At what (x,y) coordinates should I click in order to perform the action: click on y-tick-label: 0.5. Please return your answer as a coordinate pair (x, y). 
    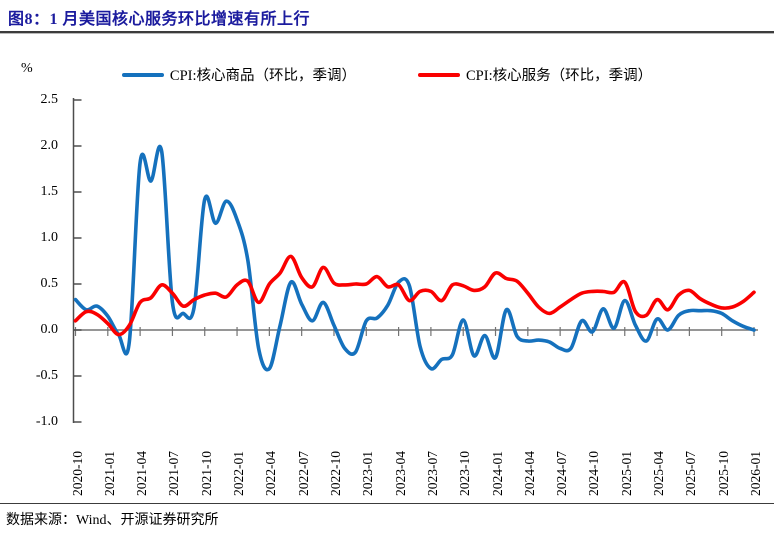
    Looking at the image, I should click on (49, 283).